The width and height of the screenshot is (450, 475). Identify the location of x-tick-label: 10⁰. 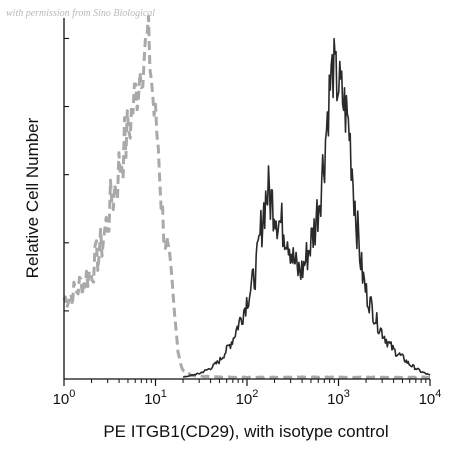
(64, 398).